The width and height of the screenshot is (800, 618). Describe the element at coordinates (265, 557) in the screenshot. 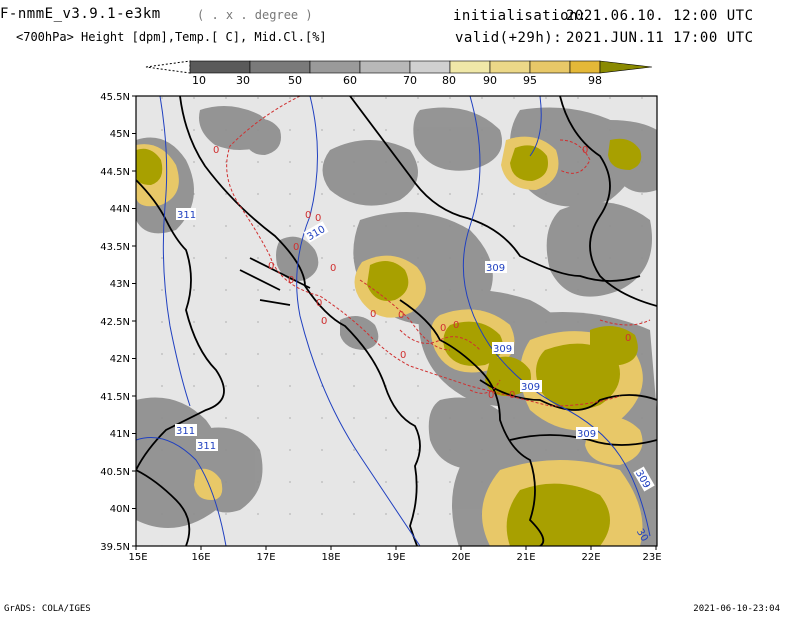

I see `lon-label: 17E` at that location.